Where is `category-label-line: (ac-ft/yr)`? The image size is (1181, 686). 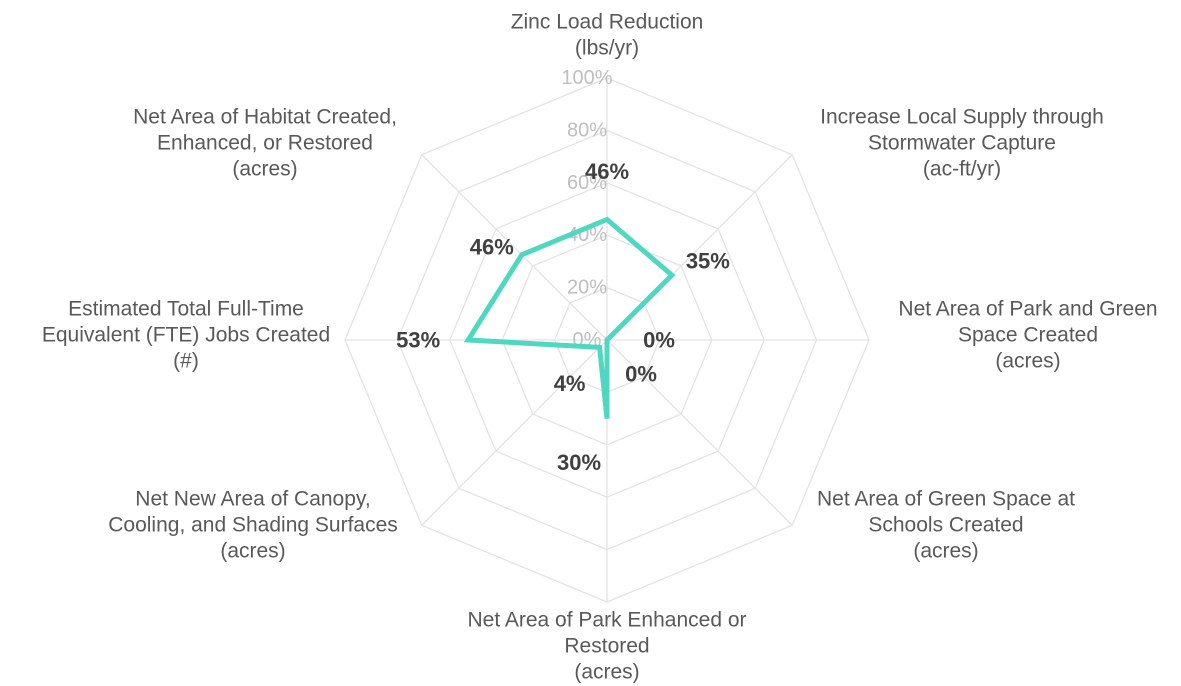 category-label-line: (ac-ft/yr) is located at coordinates (962, 169).